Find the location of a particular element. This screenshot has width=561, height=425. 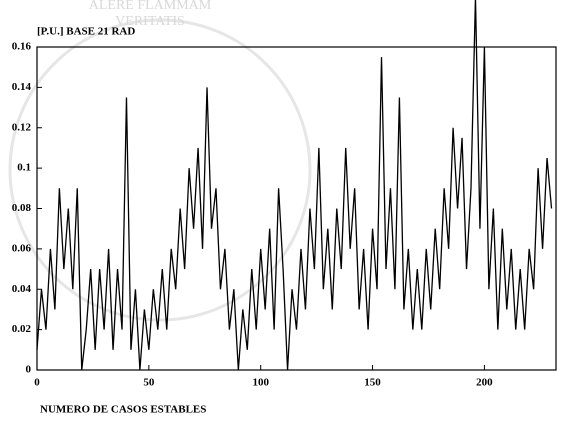

y-tick-label: 0.08 is located at coordinates (22, 208).